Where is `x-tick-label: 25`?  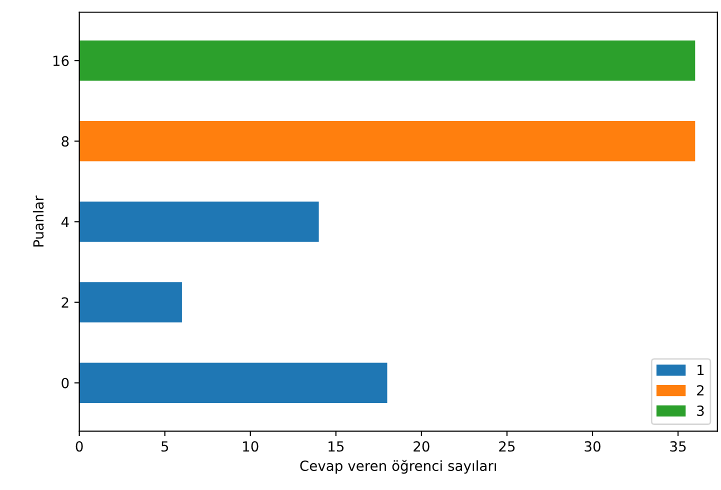
x-tick-label: 25 is located at coordinates (507, 446).